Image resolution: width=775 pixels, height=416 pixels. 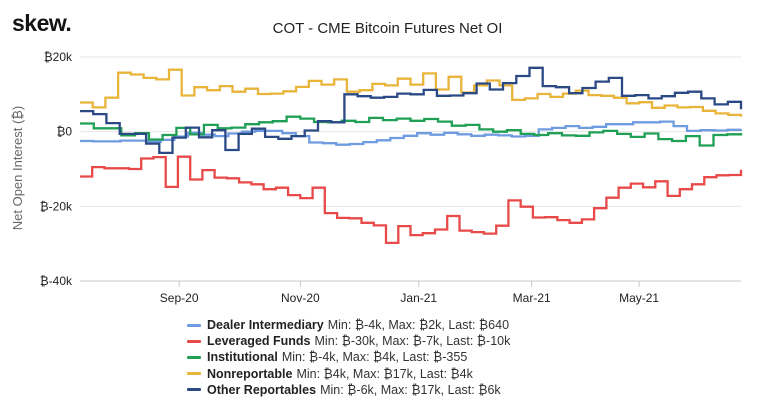 What do you see at coordinates (56, 206) in the screenshot?
I see `y-tick-label-2: ₿-20k` at bounding box center [56, 206].